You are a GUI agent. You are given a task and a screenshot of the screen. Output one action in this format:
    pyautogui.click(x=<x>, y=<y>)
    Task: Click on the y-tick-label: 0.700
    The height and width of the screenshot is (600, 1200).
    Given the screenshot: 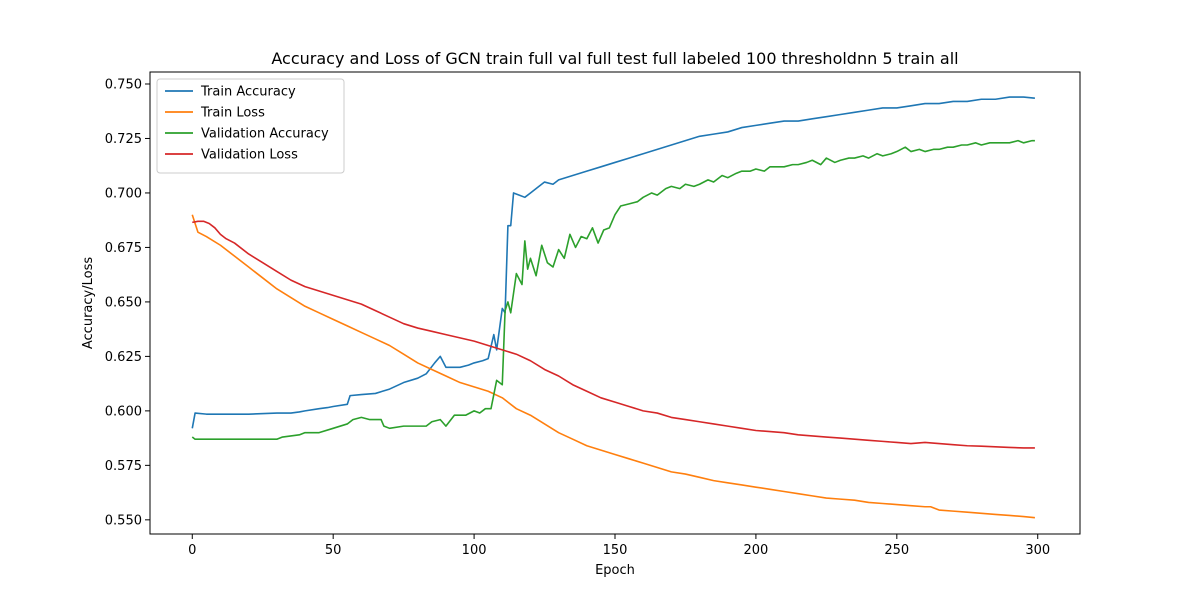 What is the action you would take?
    pyautogui.click(x=123, y=193)
    